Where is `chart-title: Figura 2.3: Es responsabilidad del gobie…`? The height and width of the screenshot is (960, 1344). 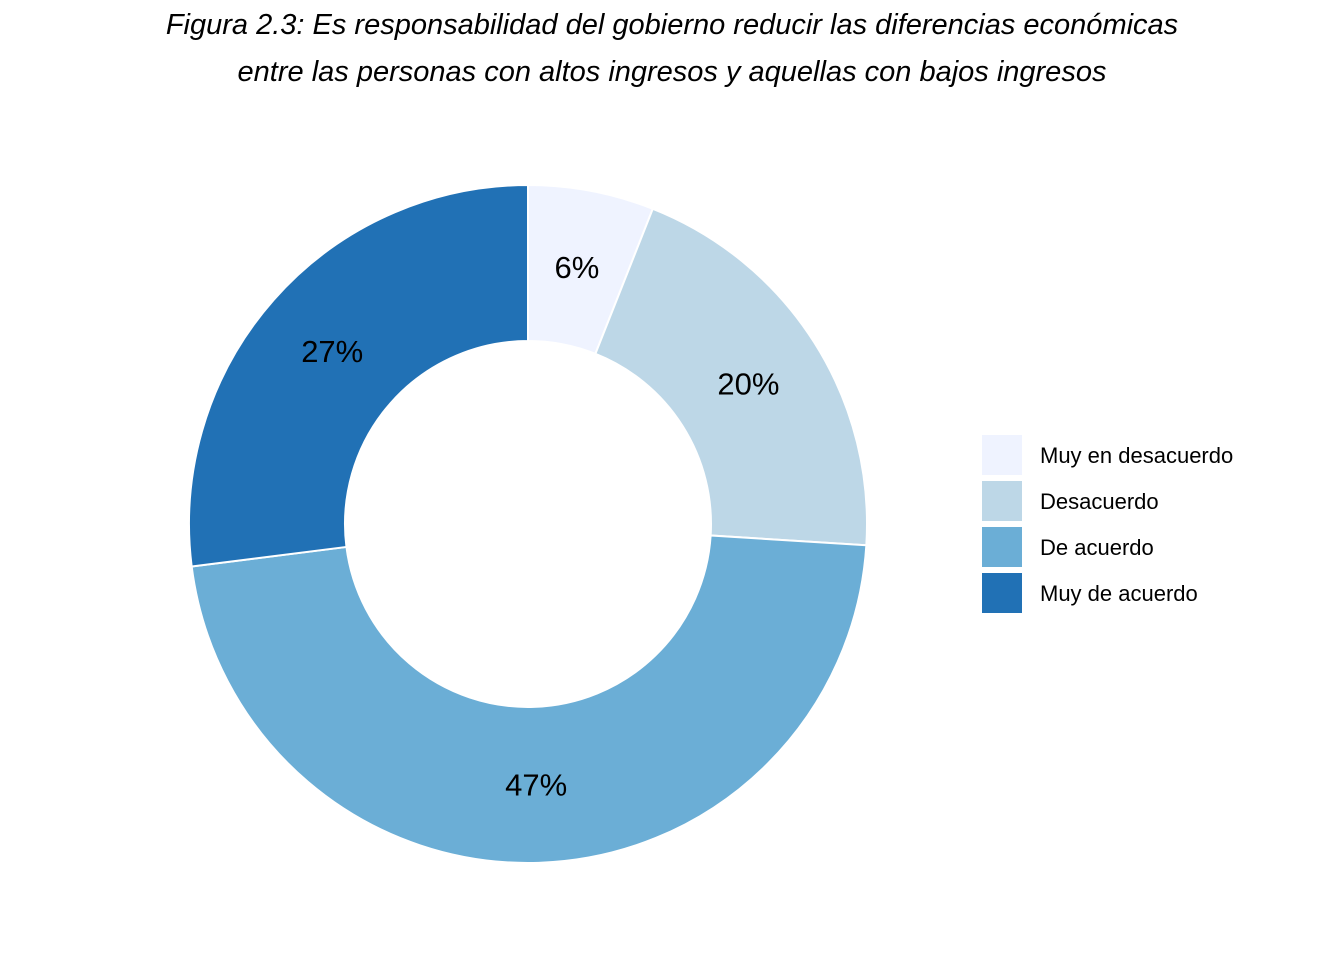
chart-title: Figura 2.3: Es responsabilidad del gobie… is located at coordinates (672, 49).